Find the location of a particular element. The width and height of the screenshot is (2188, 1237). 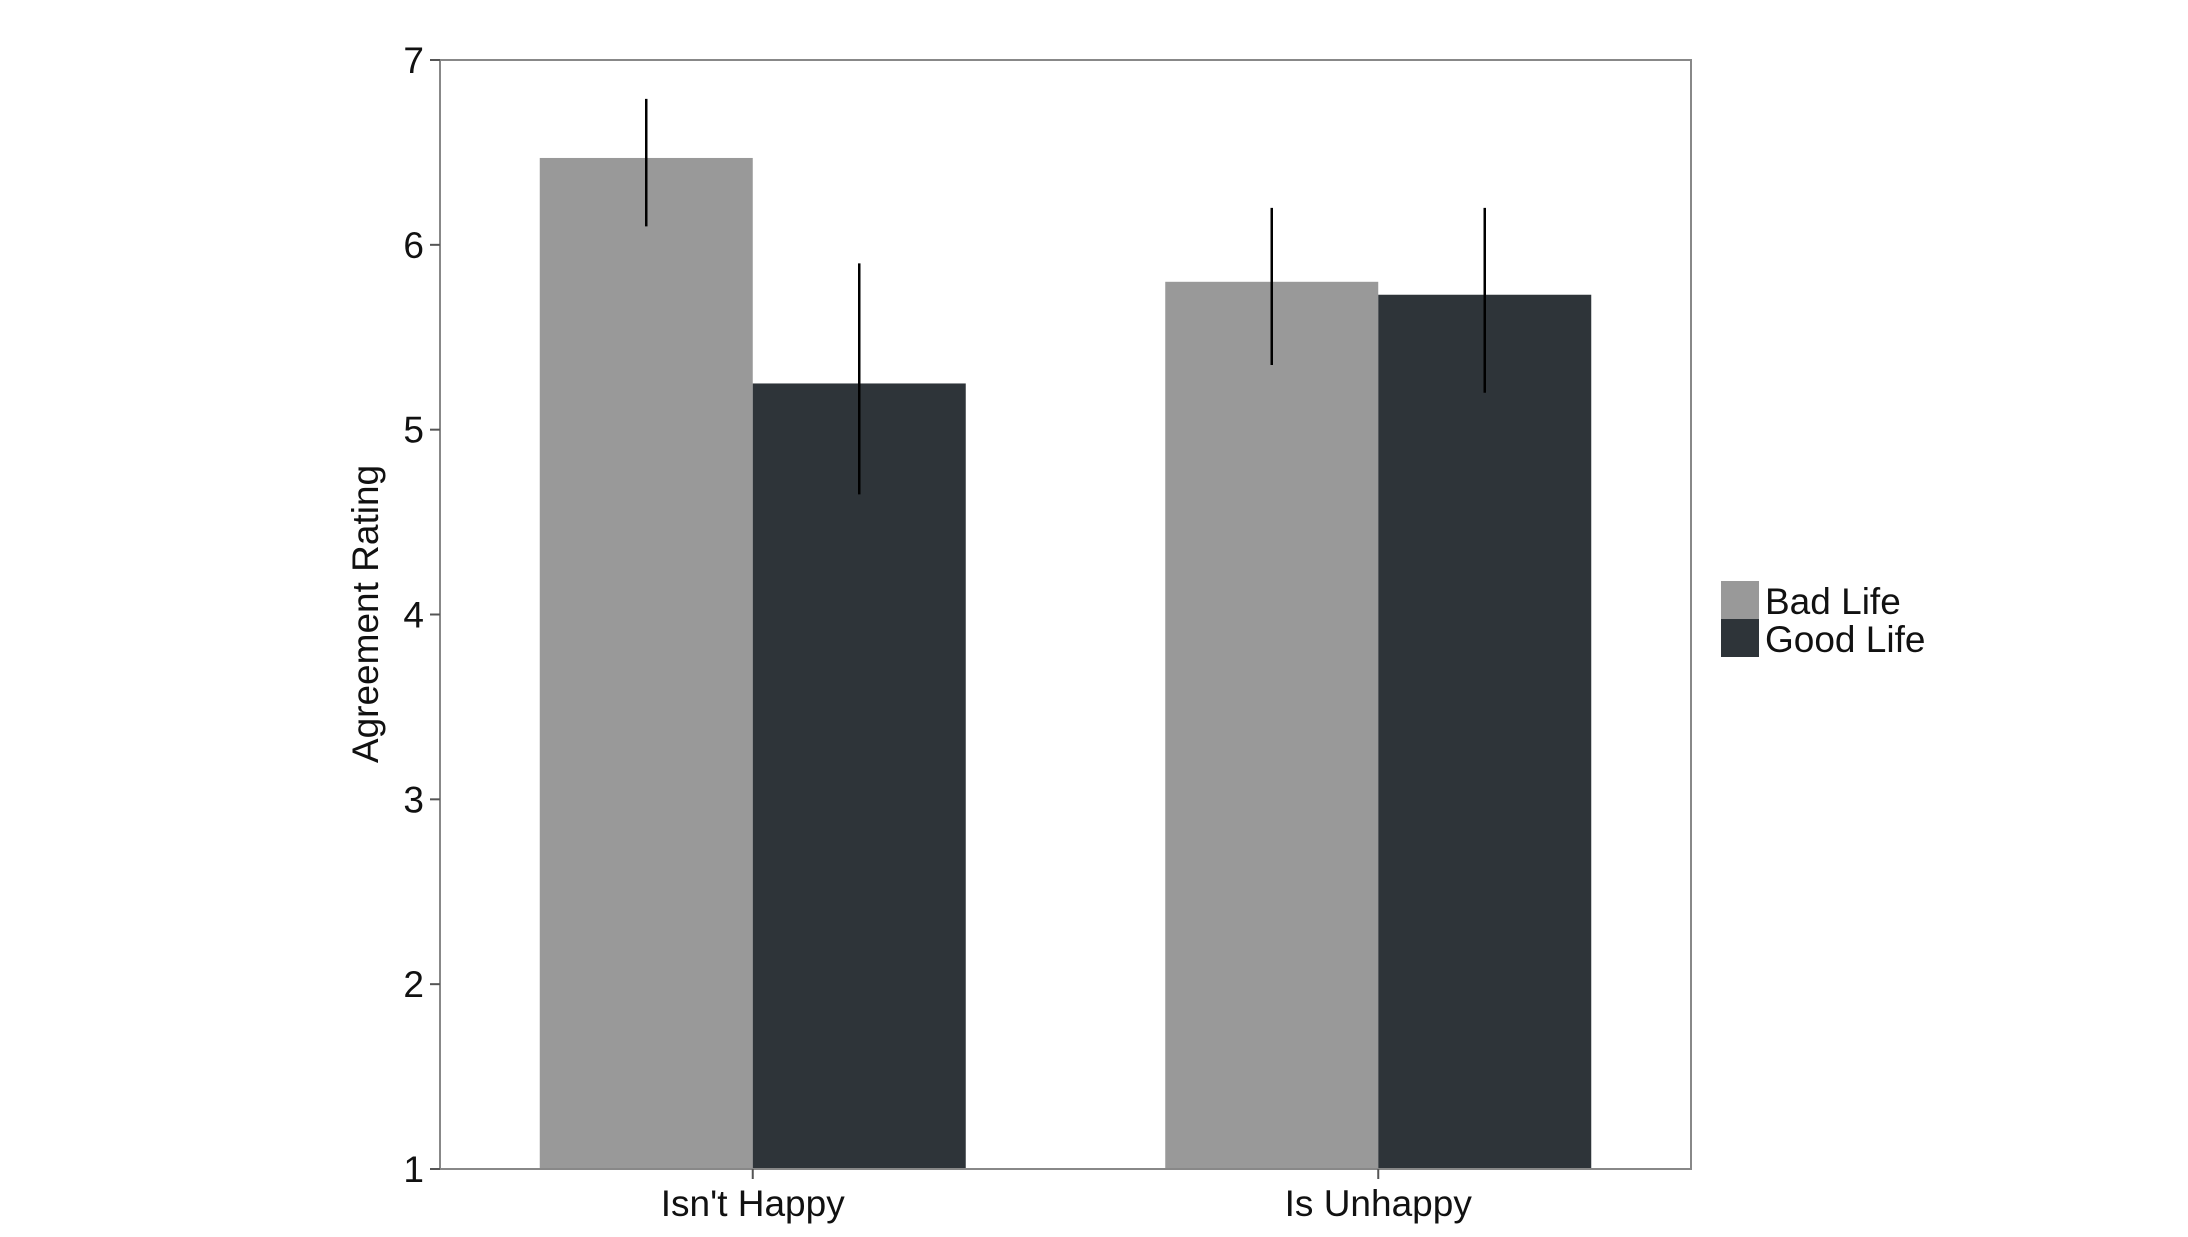

y-tick-label: 6 is located at coordinates (413, 245).